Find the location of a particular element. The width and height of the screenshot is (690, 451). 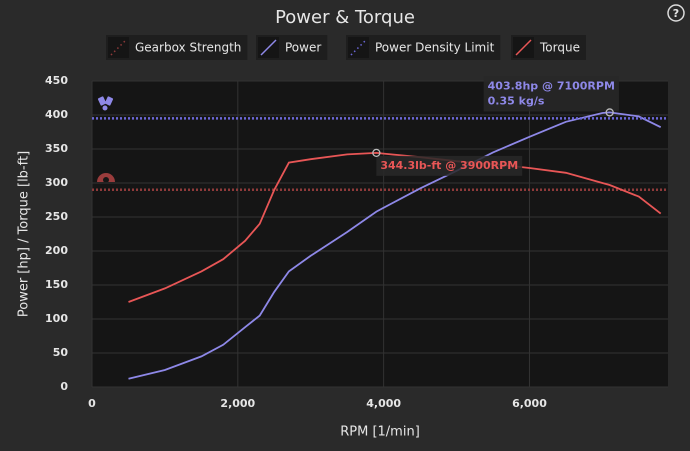

y-axis-title: Power [hp] / Torque [lb-ft] is located at coordinates (24, 234).